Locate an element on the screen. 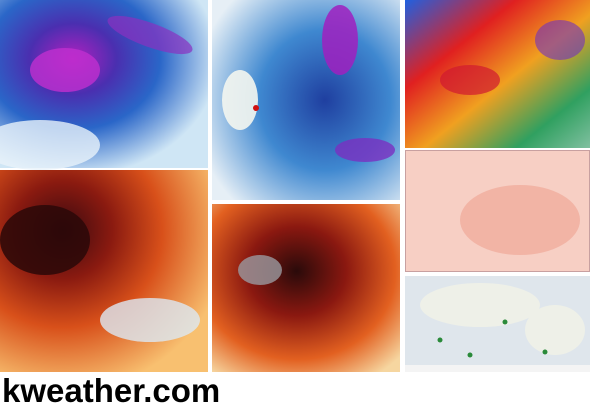 This screenshot has width=590, height=410. map-tile is located at coordinates (306, 288).